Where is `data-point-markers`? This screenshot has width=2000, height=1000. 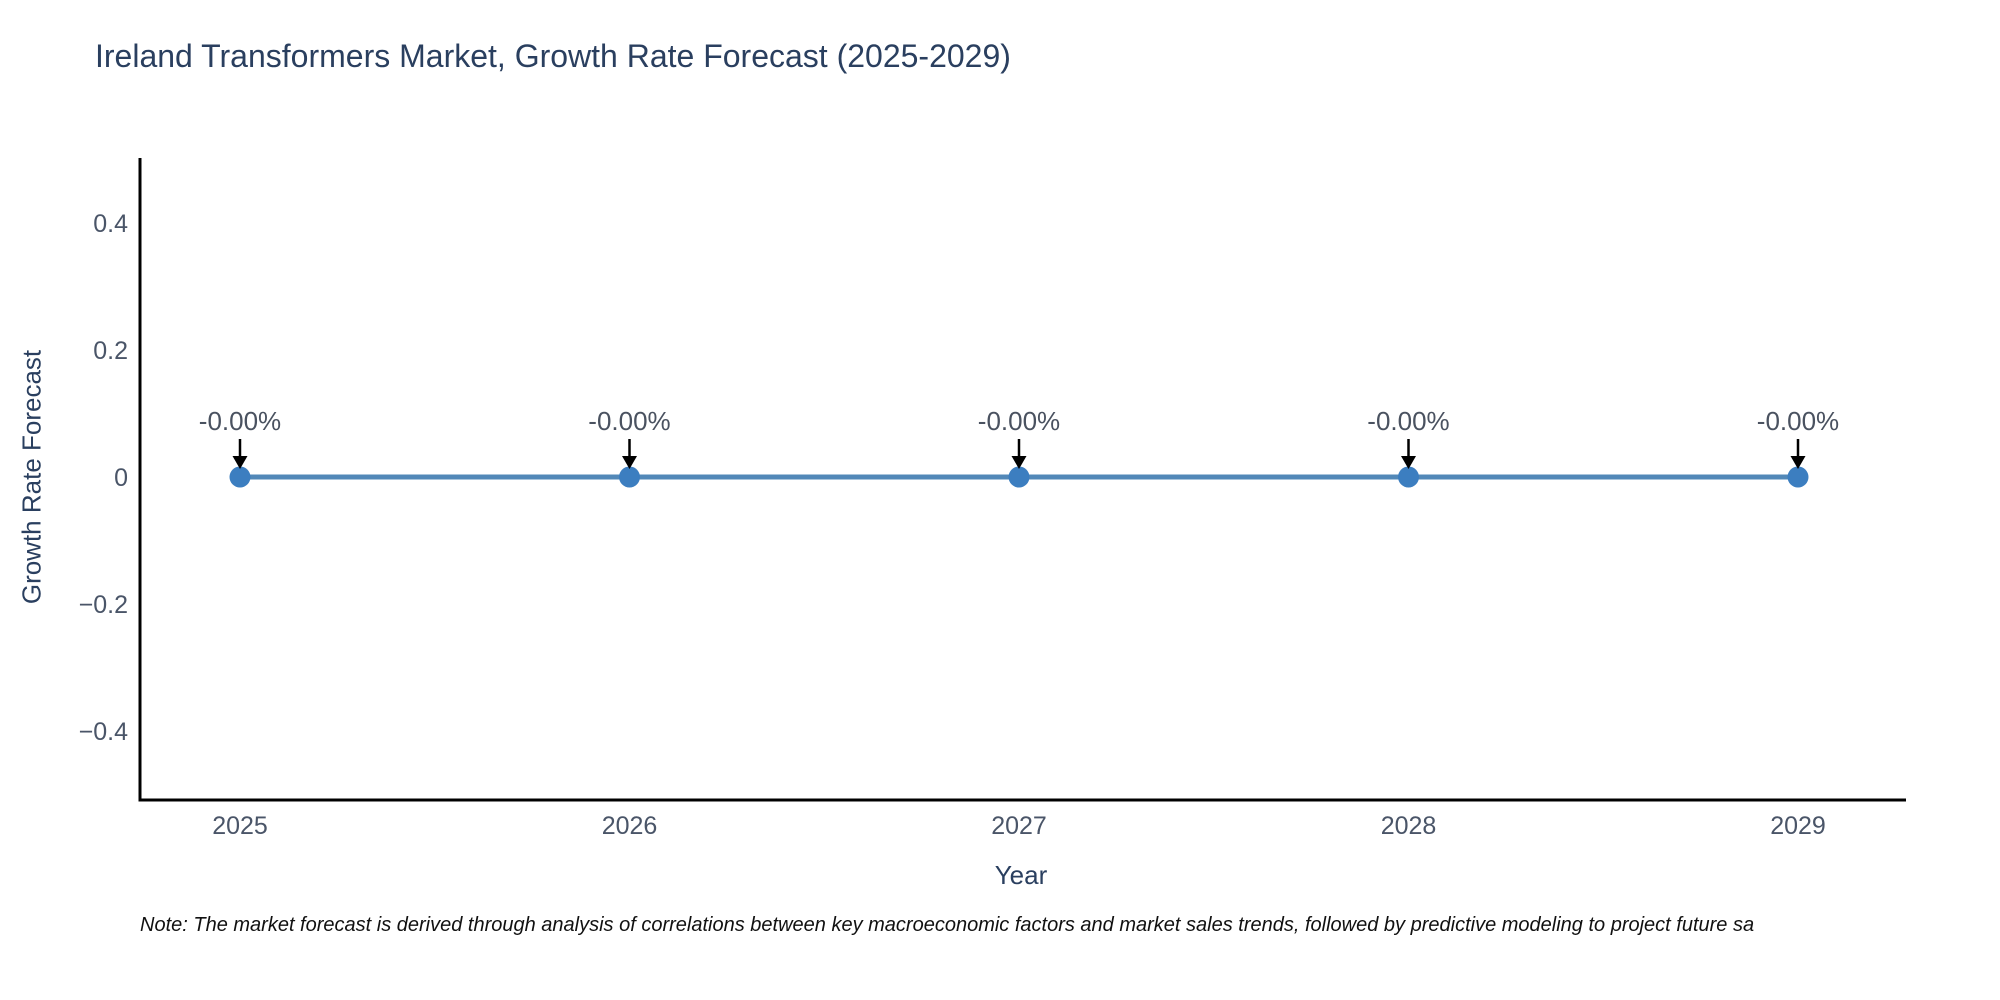
data-point-markers is located at coordinates (1019, 477).